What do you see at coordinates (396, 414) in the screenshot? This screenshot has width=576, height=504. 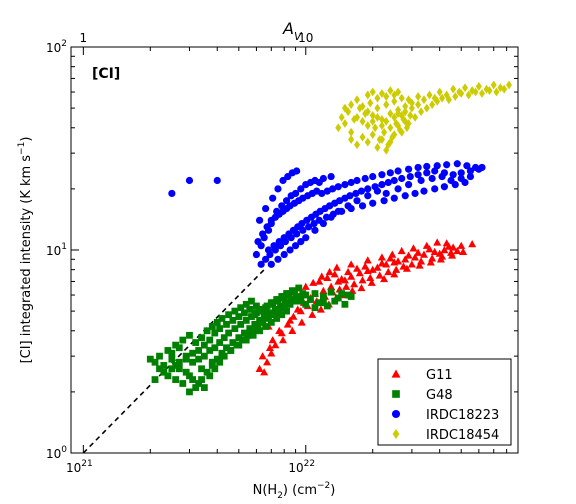 I see `legend-marker` at bounding box center [396, 414].